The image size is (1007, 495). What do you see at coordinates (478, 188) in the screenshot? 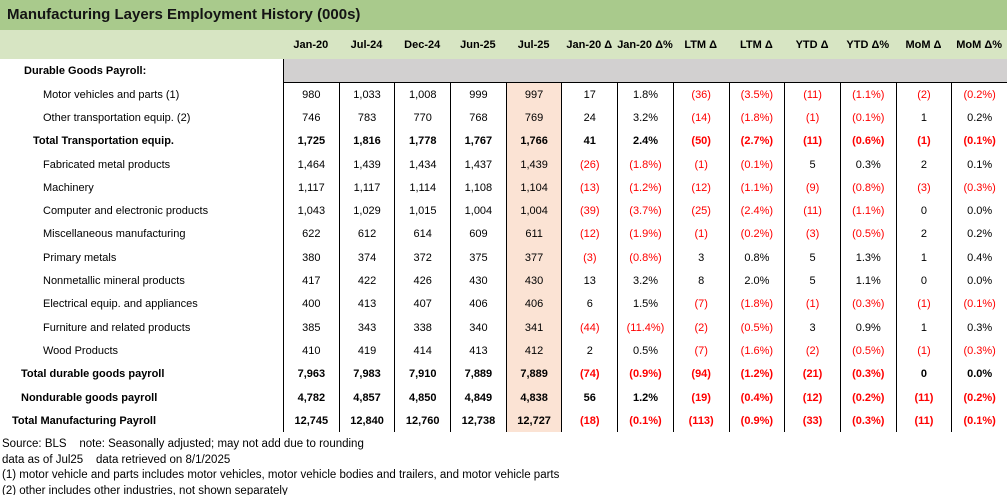
I see `cell: 1,108` at bounding box center [478, 188].